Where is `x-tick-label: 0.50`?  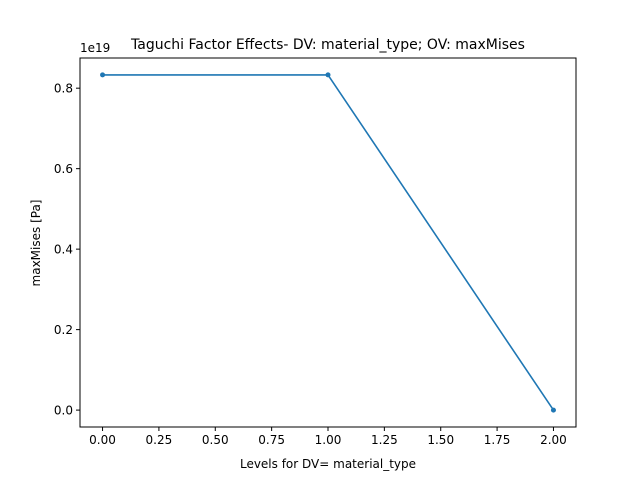
x-tick-label: 0.50 is located at coordinates (215, 440).